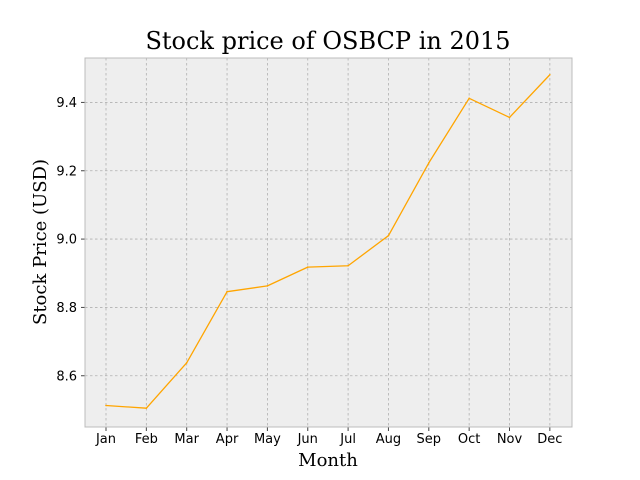 Image resolution: width=640 pixels, height=480 pixels. I want to click on x-tick-label: Dec, so click(549, 439).